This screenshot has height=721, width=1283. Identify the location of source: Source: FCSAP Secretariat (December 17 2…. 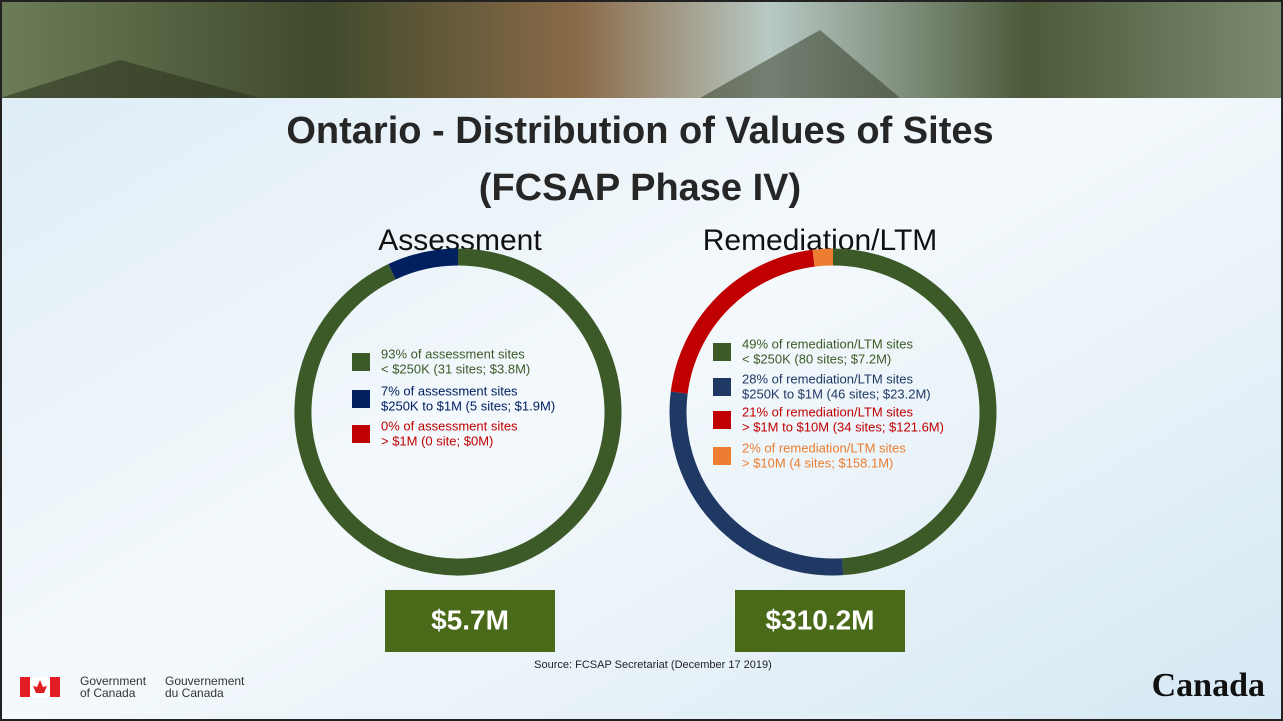
(653, 665).